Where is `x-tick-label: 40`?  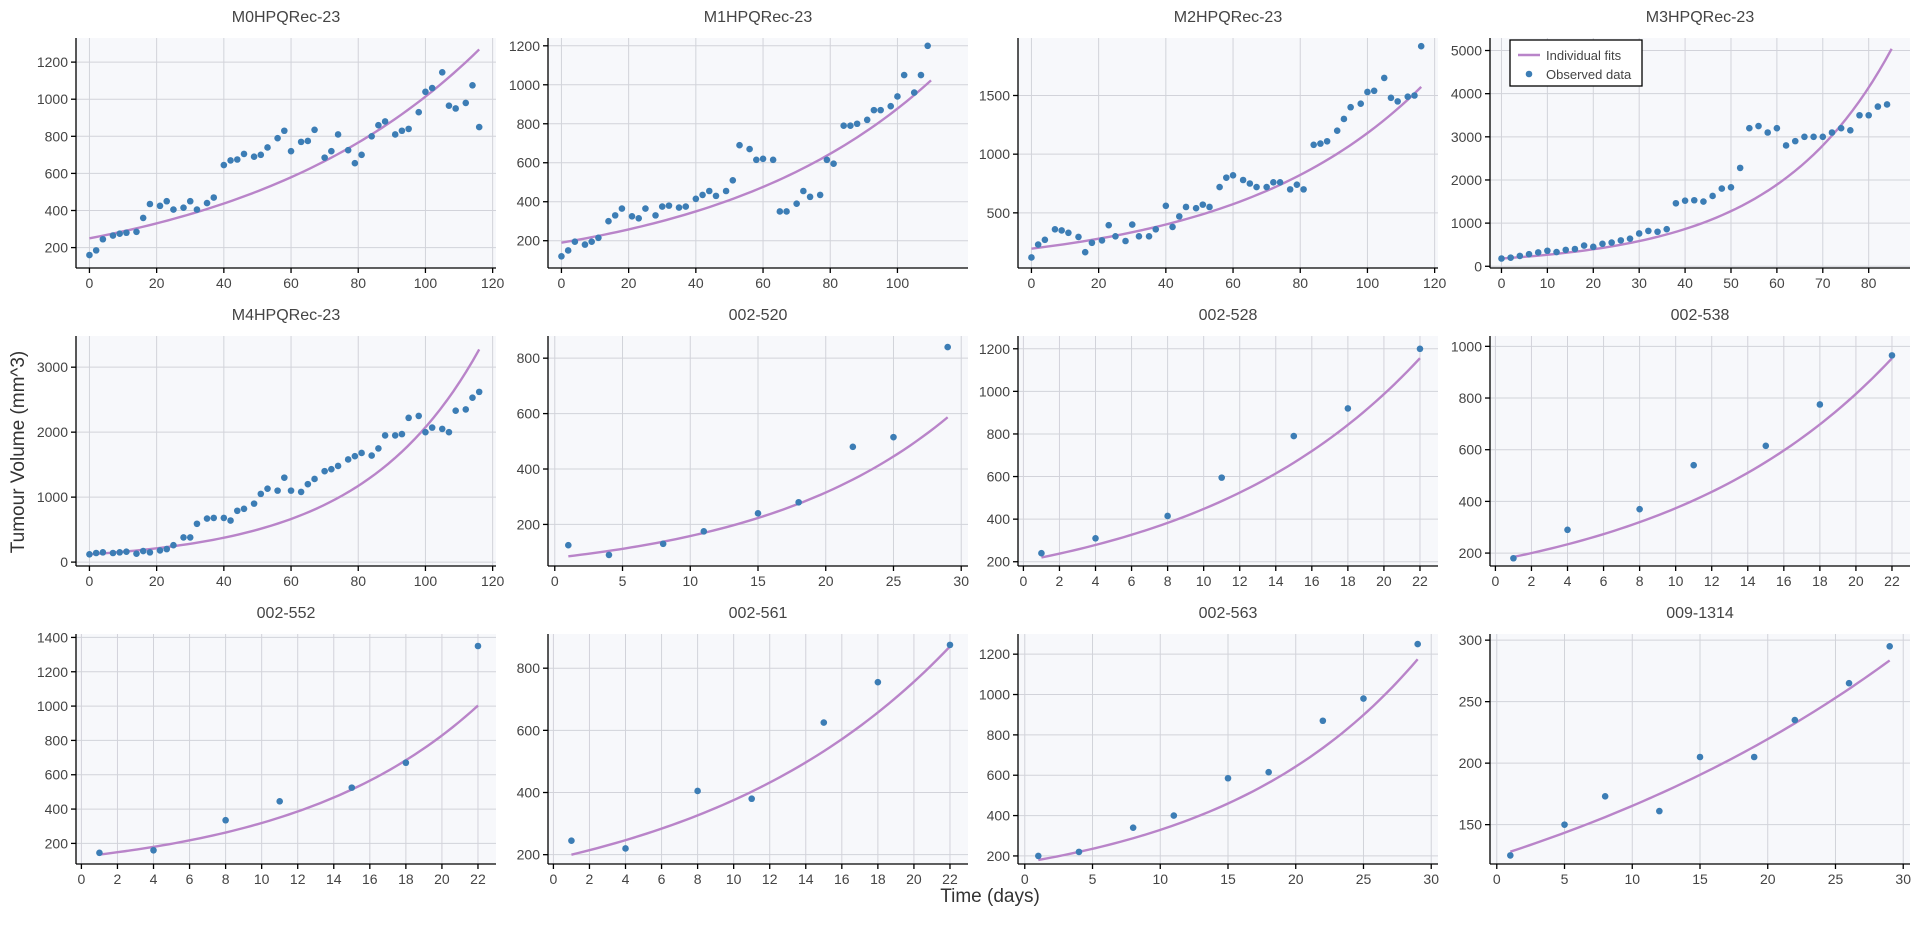
x-tick-label: 40 is located at coordinates (1685, 283).